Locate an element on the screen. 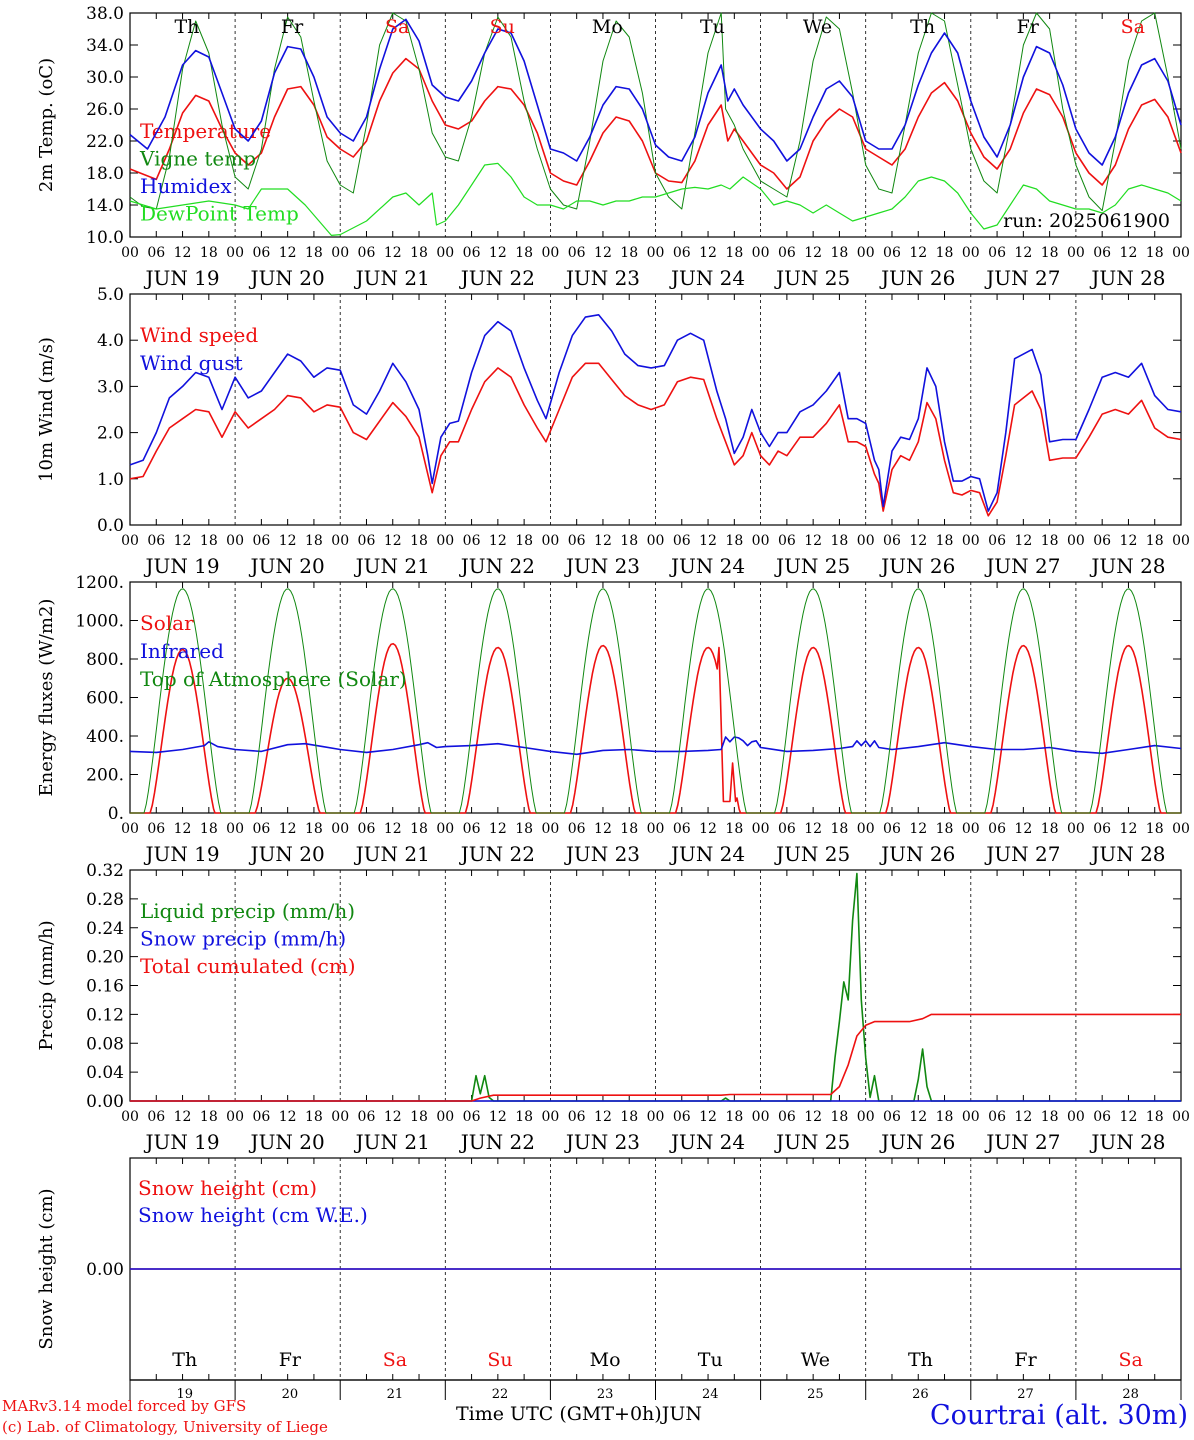  y-tick-label: 0.00 is located at coordinates (105, 1270).